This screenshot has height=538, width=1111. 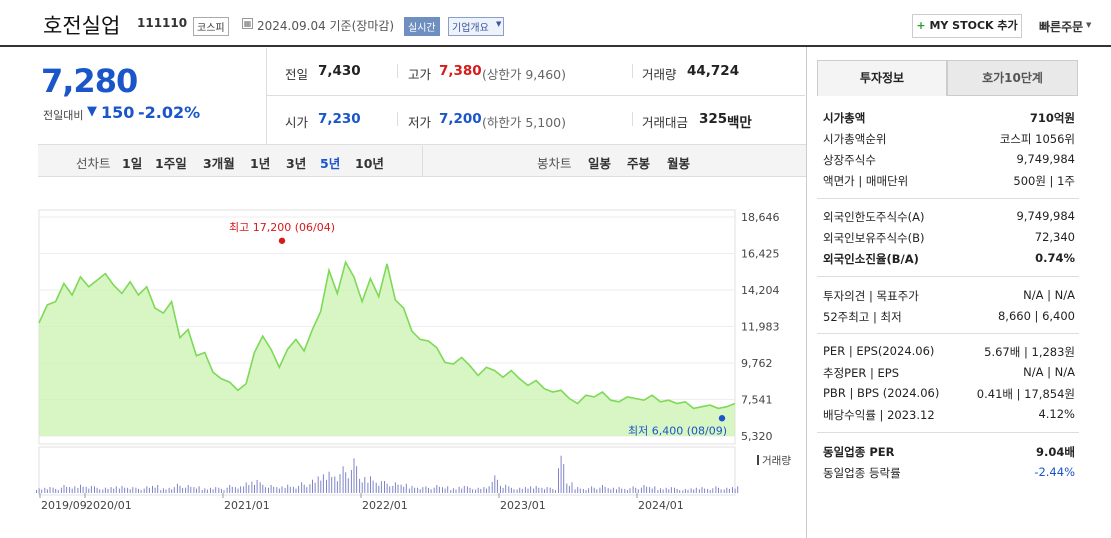 What do you see at coordinates (1055, 452) in the screenshot?
I see `info-value-sector-per: 9.04배` at bounding box center [1055, 452].